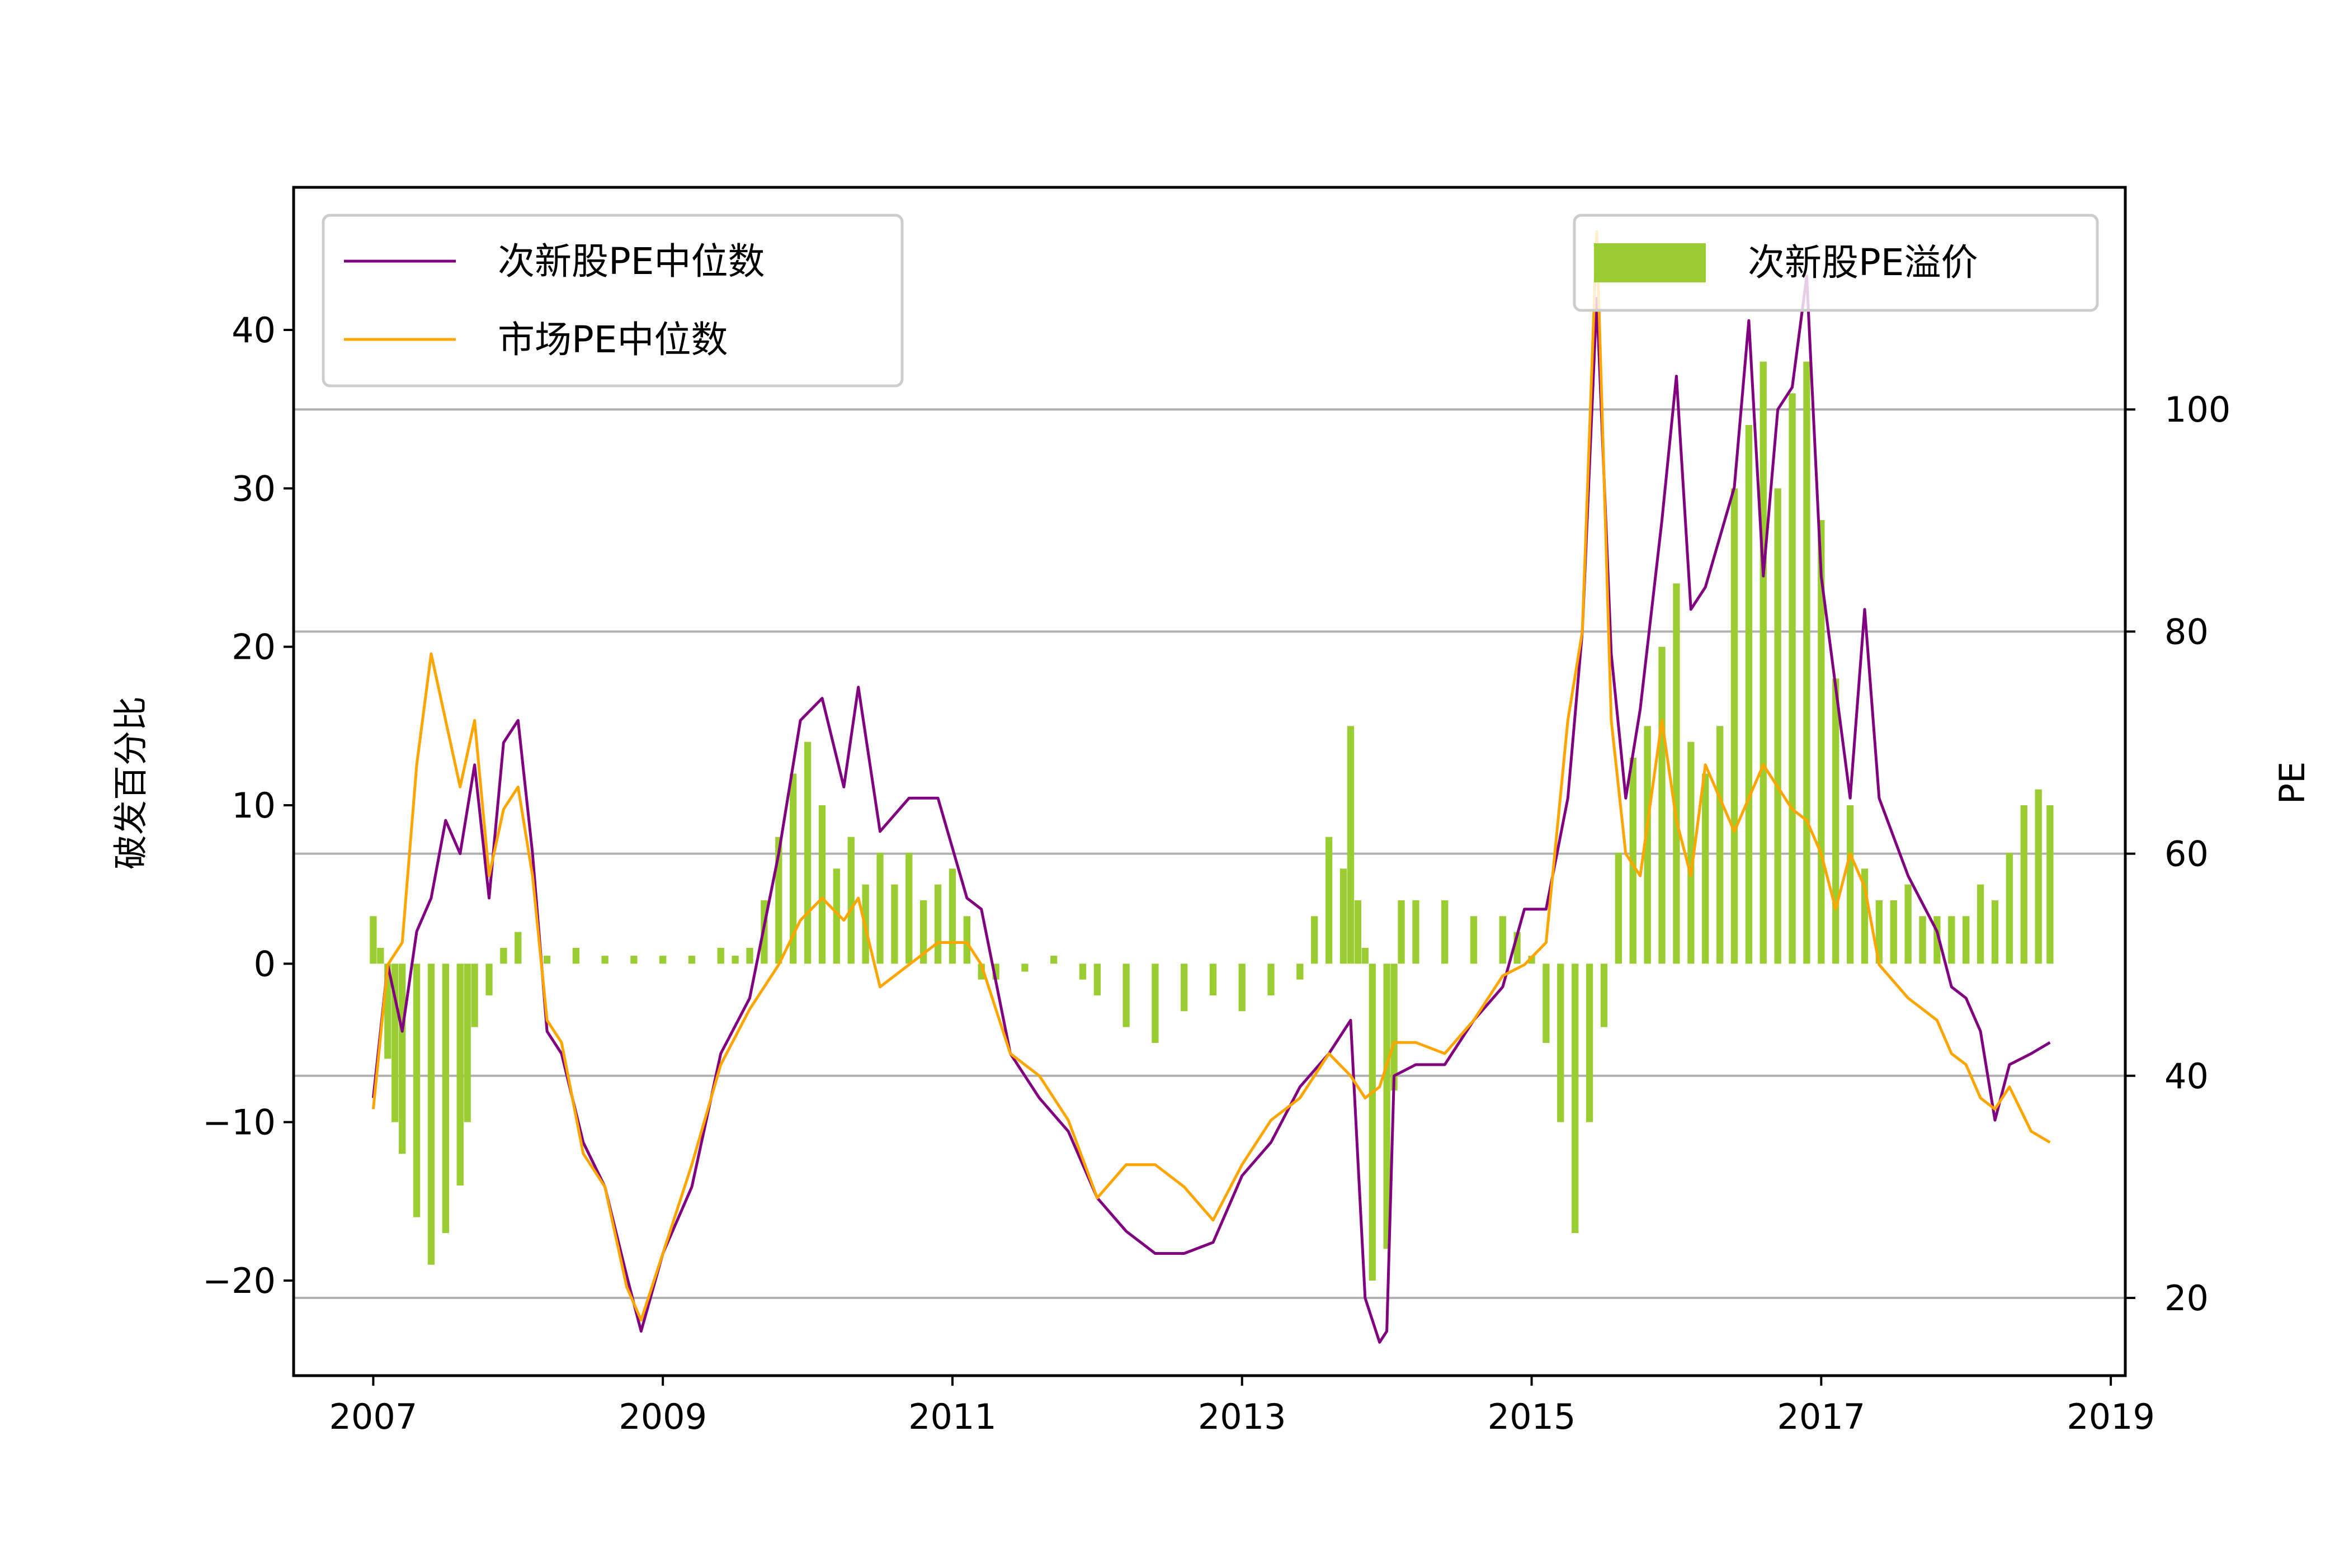 The width and height of the screenshot is (2349, 1568). What do you see at coordinates (2186, 1298) in the screenshot?
I see `y-right-tick-label: 20` at bounding box center [2186, 1298].